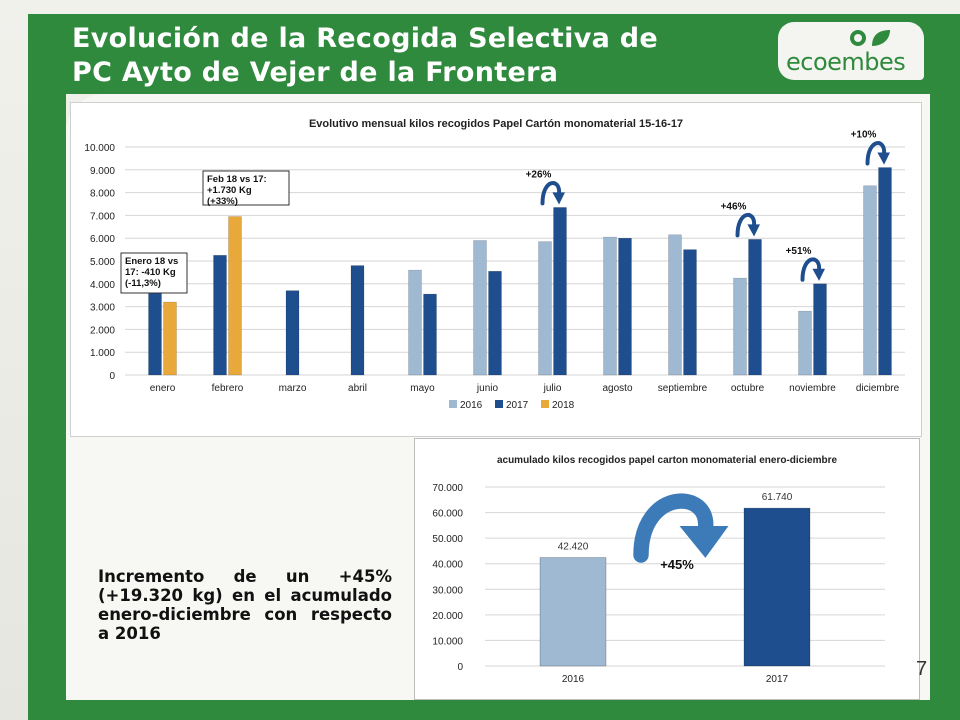  What do you see at coordinates (151, 261) in the screenshot?
I see `annotation-box-text: Enero 18 vs` at bounding box center [151, 261].